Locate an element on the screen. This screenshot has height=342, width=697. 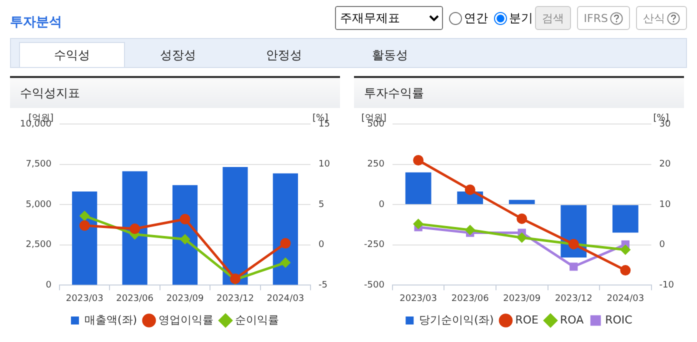
legend-label: ROIC is located at coordinates (619, 319).